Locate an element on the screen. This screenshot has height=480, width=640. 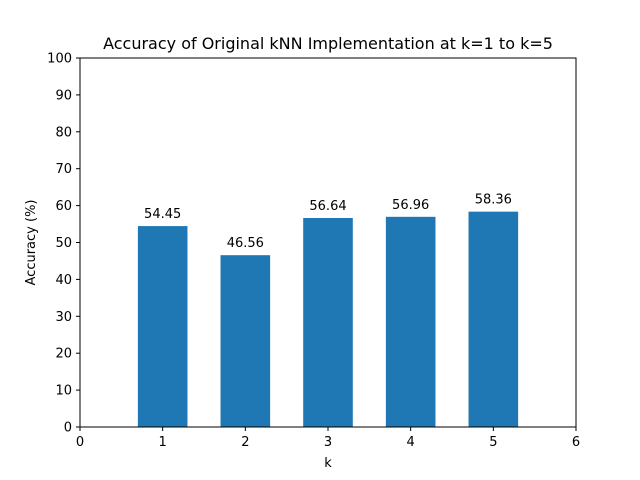
y-axis: 0 10 20 30 40 50 60 70 80 90 100 is located at coordinates (63, 244).